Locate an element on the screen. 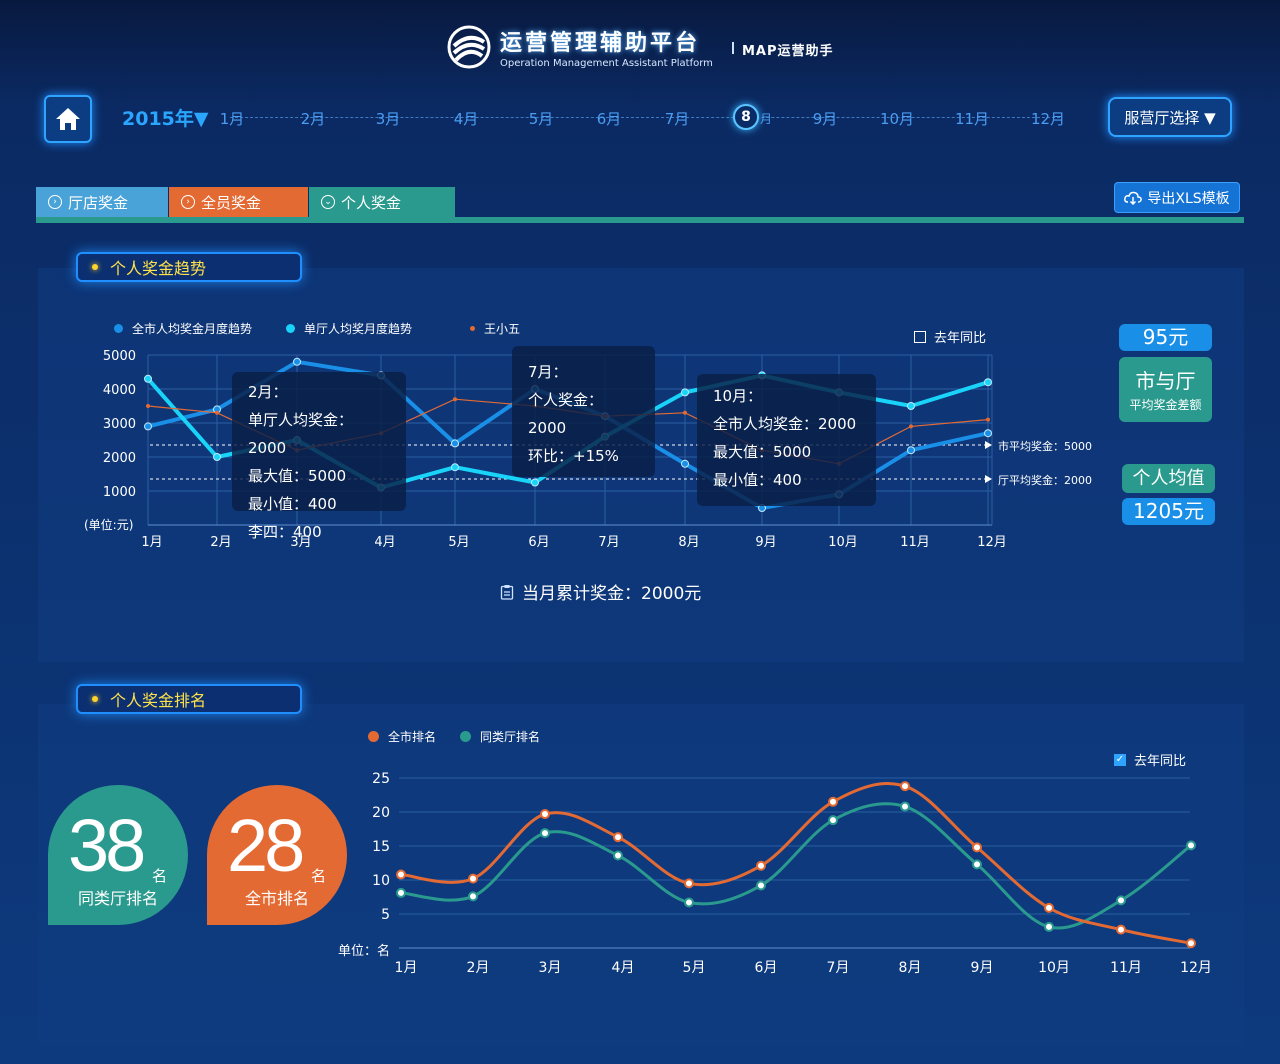 The height and width of the screenshot is (1064, 1280). month-item-5: 5月 is located at coordinates (541, 119).